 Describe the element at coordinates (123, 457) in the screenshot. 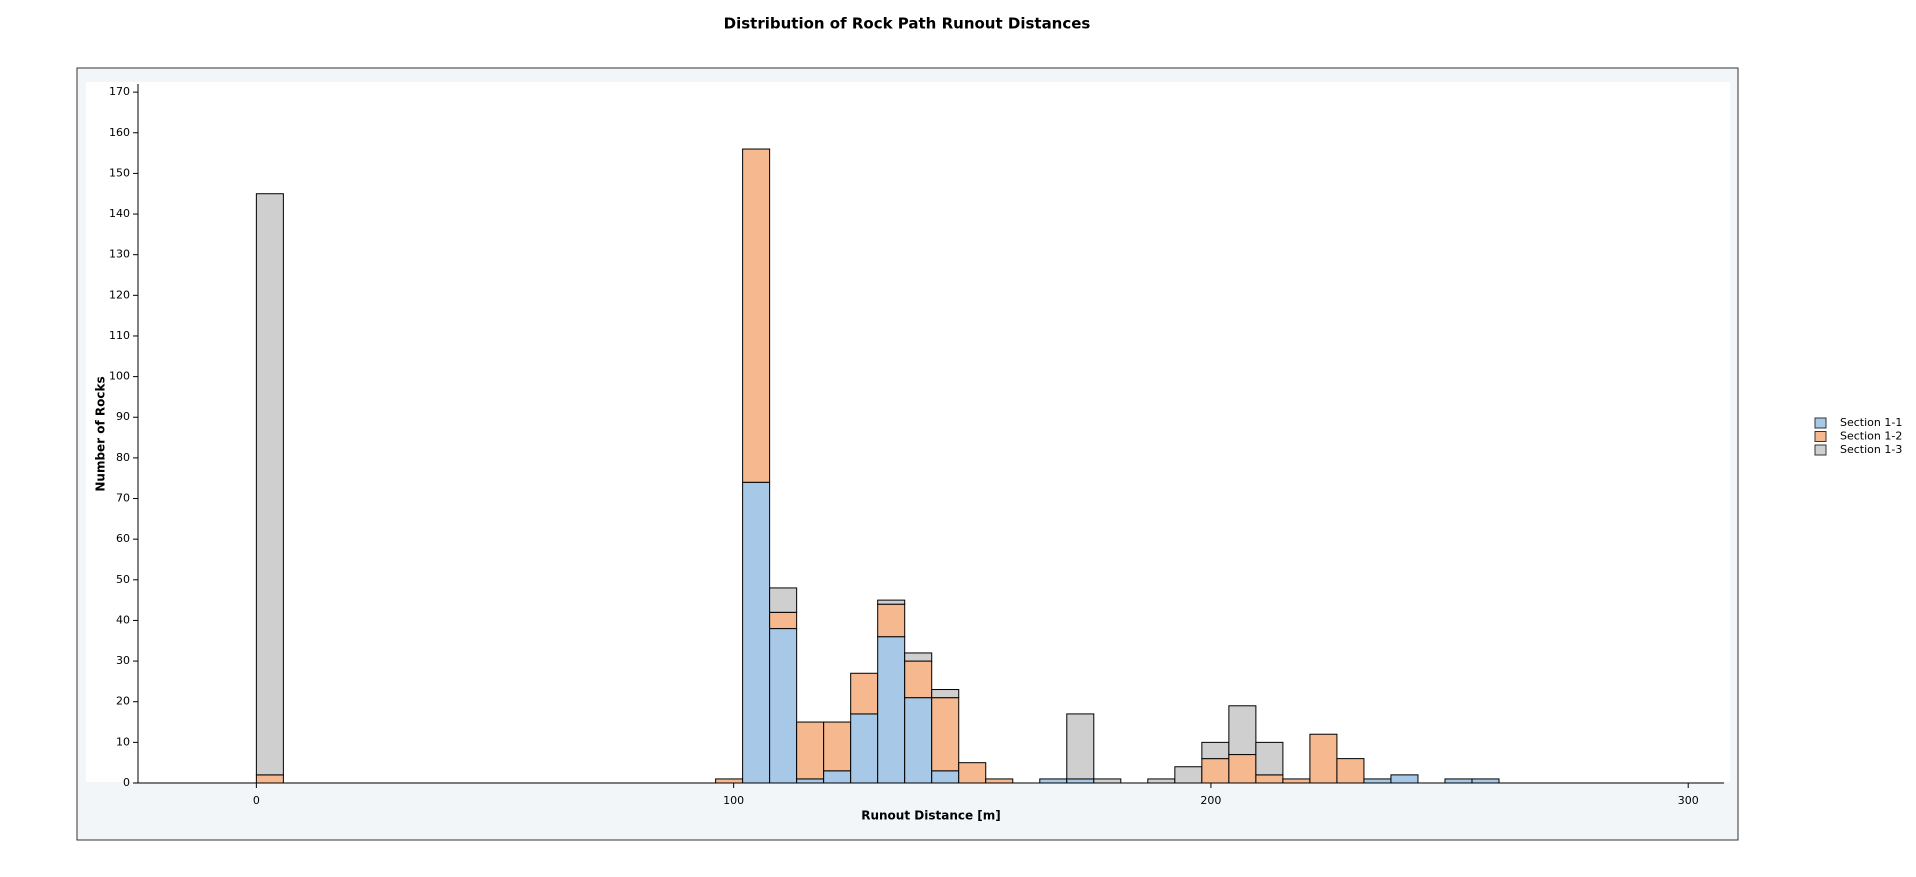

I see `y-tick-label: 80` at that location.